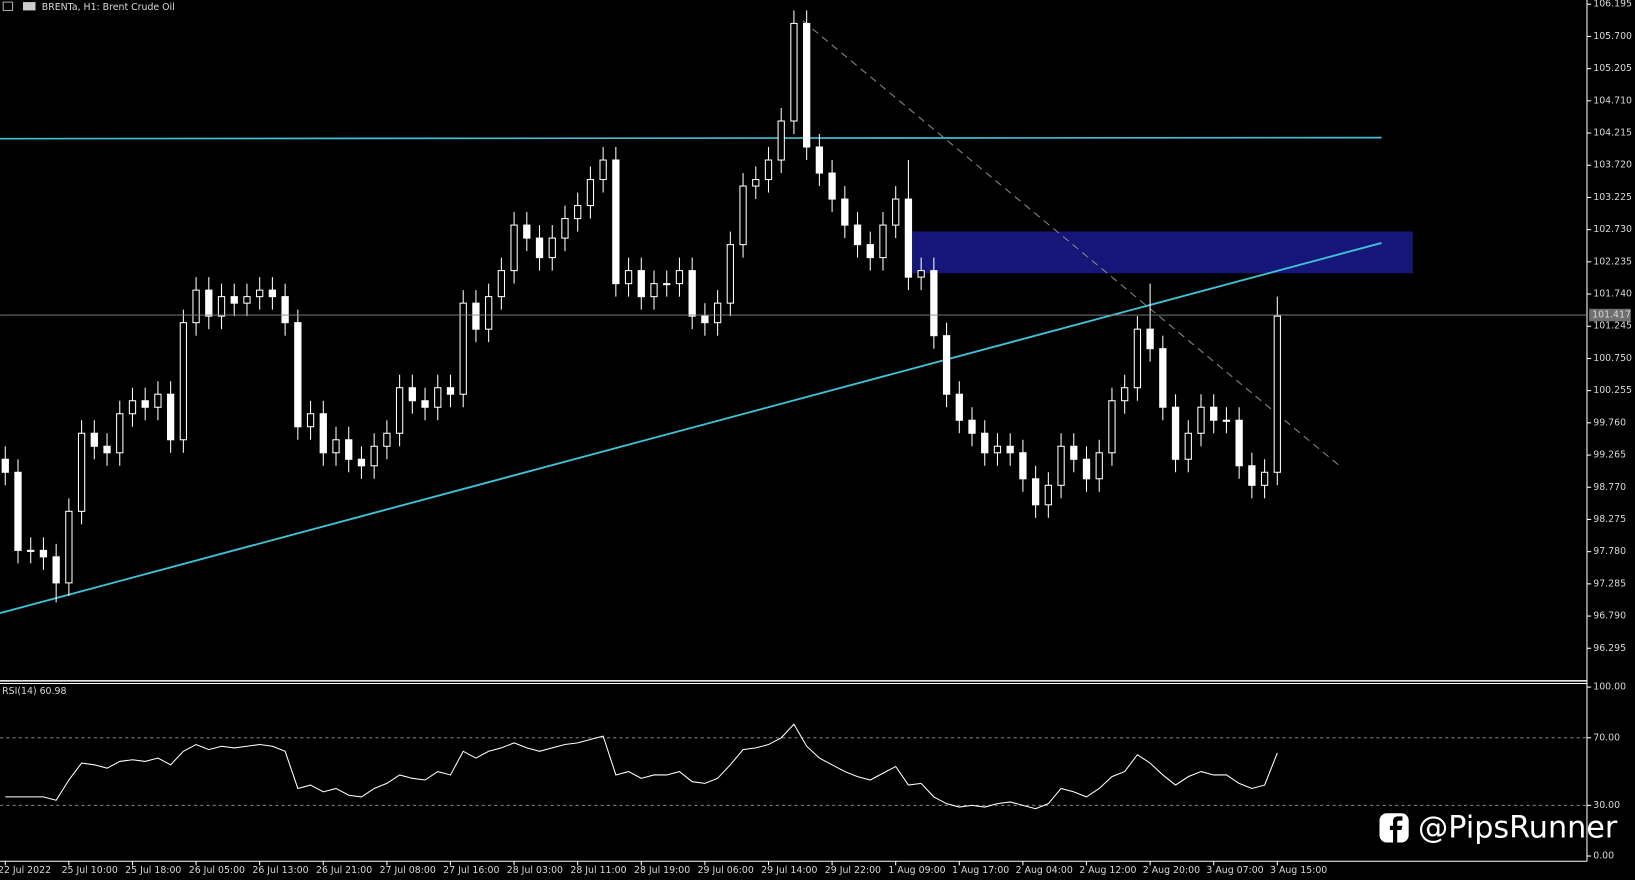 This screenshot has width=1635, height=880. Describe the element at coordinates (1609, 422) in the screenshot. I see `y-tick-label: 99.760` at that location.